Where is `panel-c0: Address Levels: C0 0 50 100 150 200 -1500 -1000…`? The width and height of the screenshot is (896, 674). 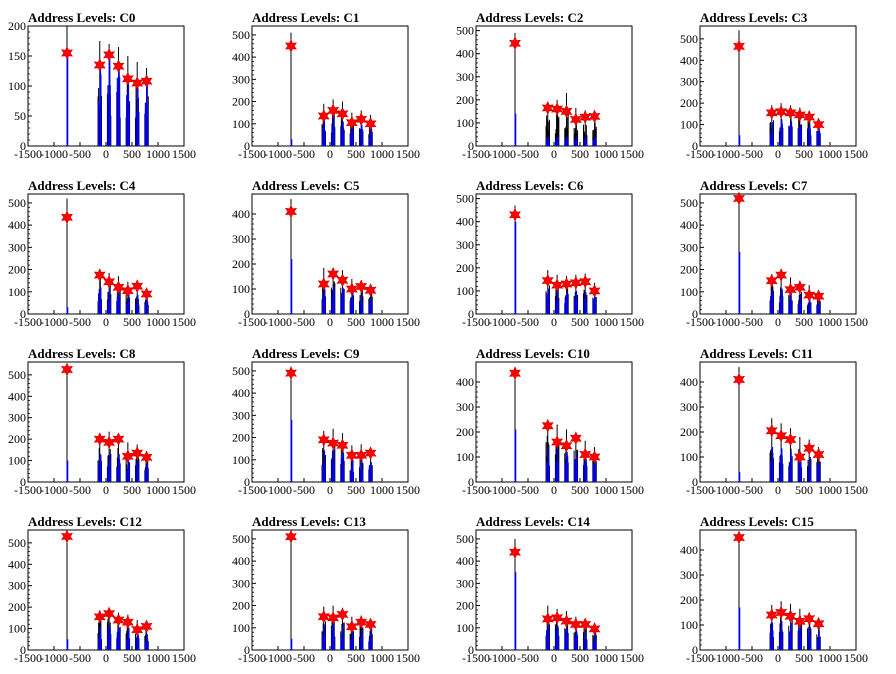 panel-c0: Address Levels: C0 0 50 100 150 200 -1500 -1000… is located at coordinates (111, 89).